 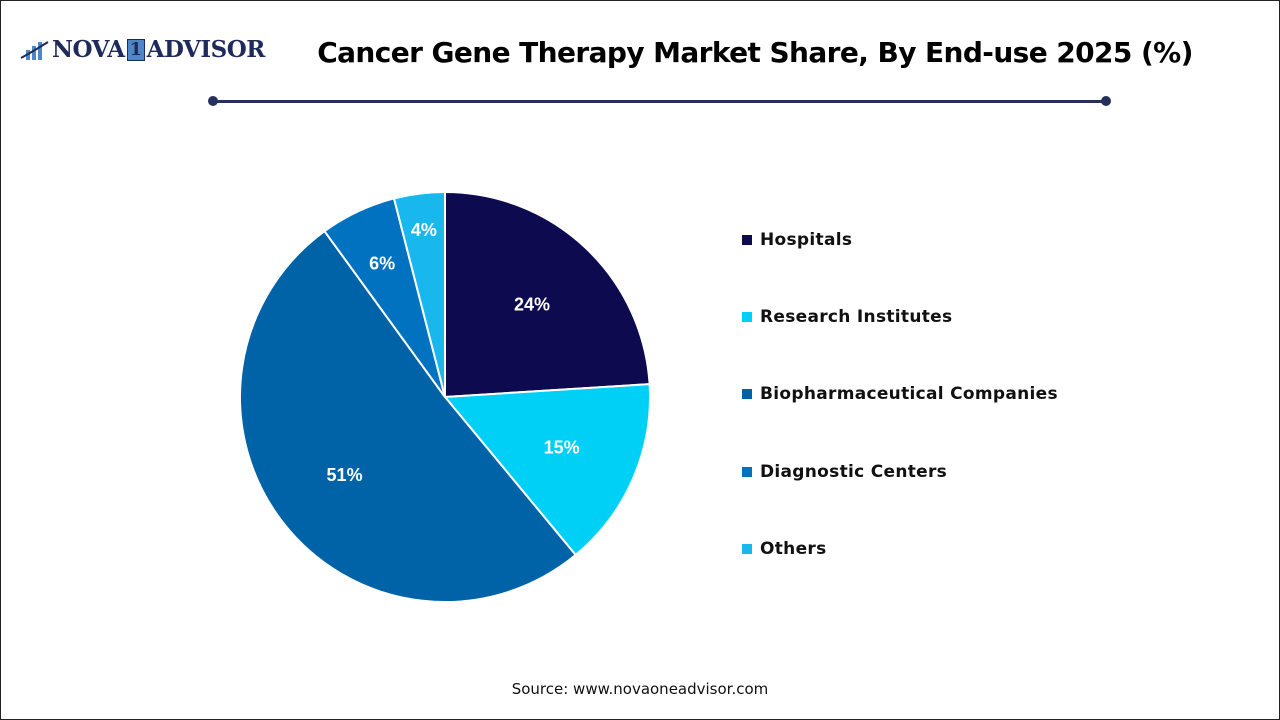 What do you see at coordinates (345, 475) in the screenshot?
I see `data-label: 51%` at bounding box center [345, 475].